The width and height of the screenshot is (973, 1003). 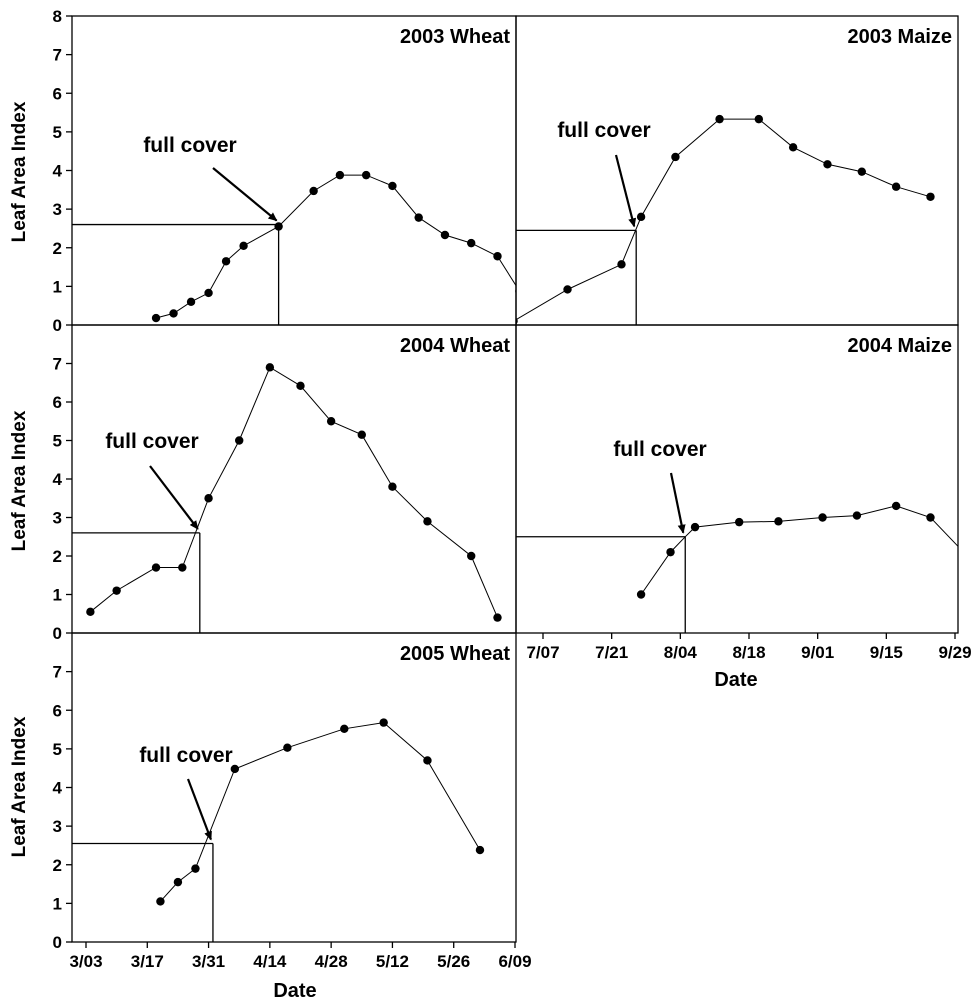 What do you see at coordinates (19, 171) in the screenshot?
I see `y-axis-label-top: Leaf Area Index` at bounding box center [19, 171].